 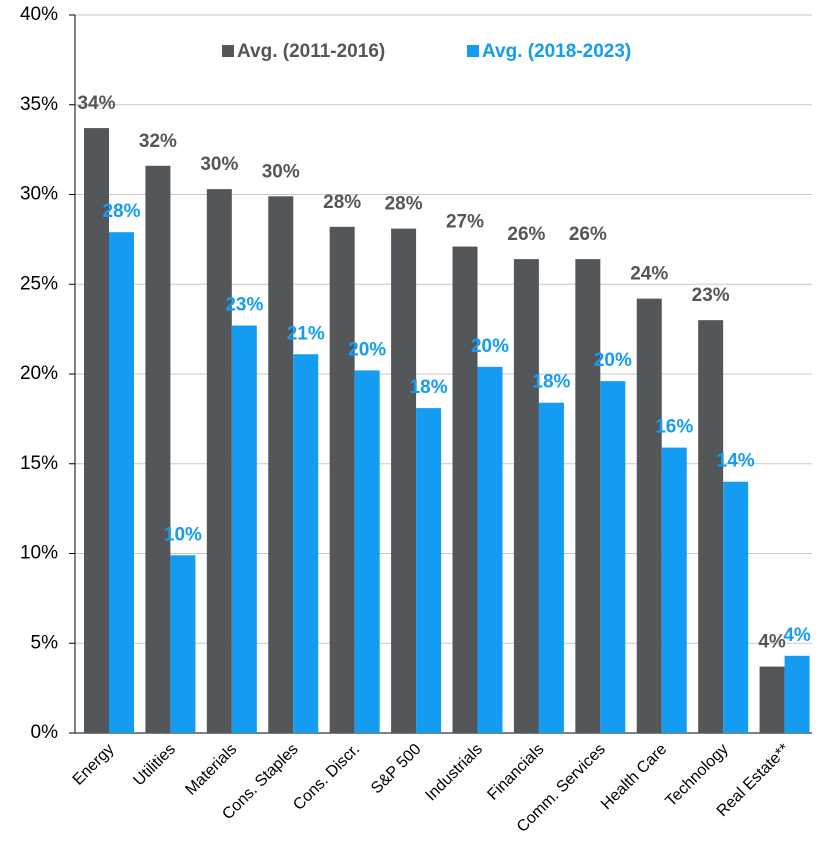 I want to click on value-label: 16%, so click(x=674, y=427).